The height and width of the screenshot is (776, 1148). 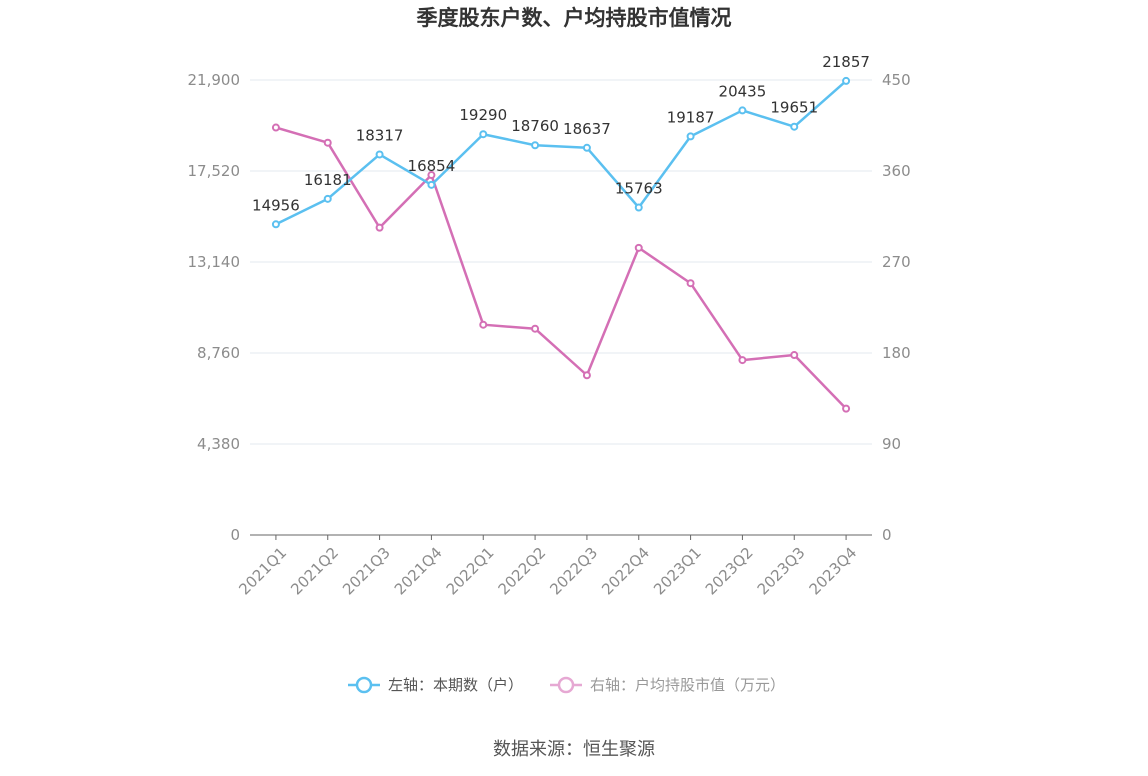 What do you see at coordinates (896, 353) in the screenshot?
I see `right-tick-label: 180` at bounding box center [896, 353].